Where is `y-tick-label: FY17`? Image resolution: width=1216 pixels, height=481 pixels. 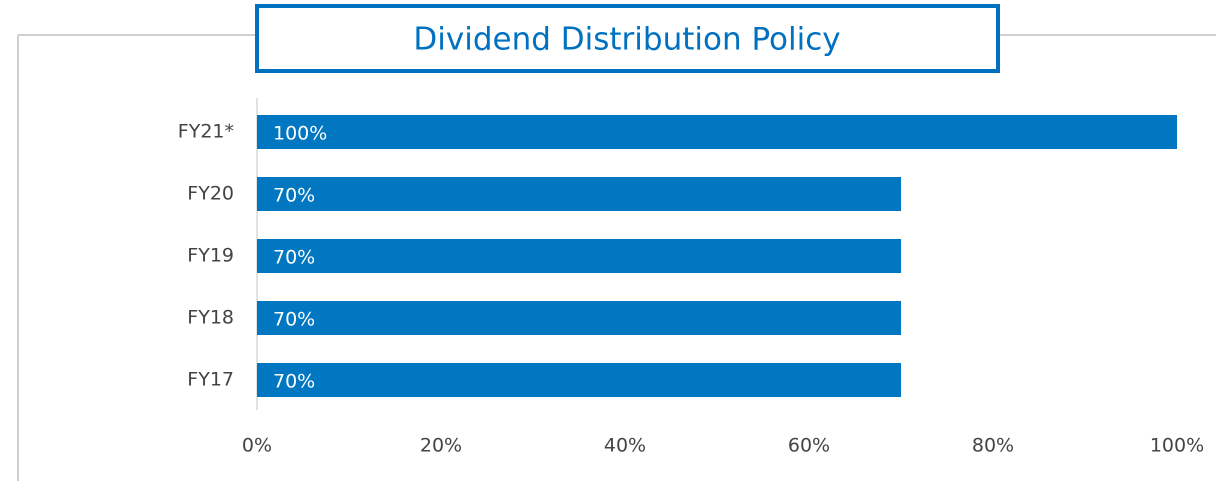 y-tick-label: FY17 is located at coordinates (210, 380).